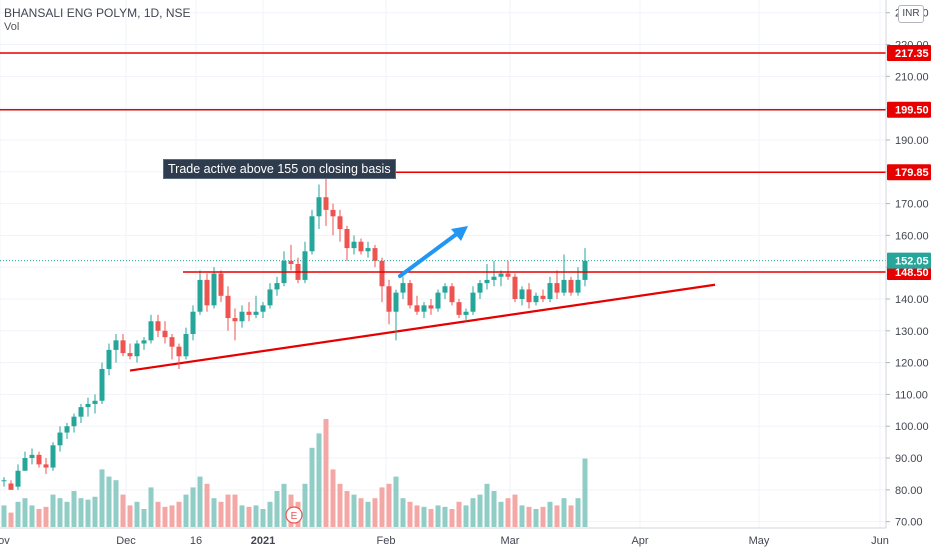  What do you see at coordinates (459, 233) in the screenshot?
I see `trend-arrow-head` at bounding box center [459, 233].